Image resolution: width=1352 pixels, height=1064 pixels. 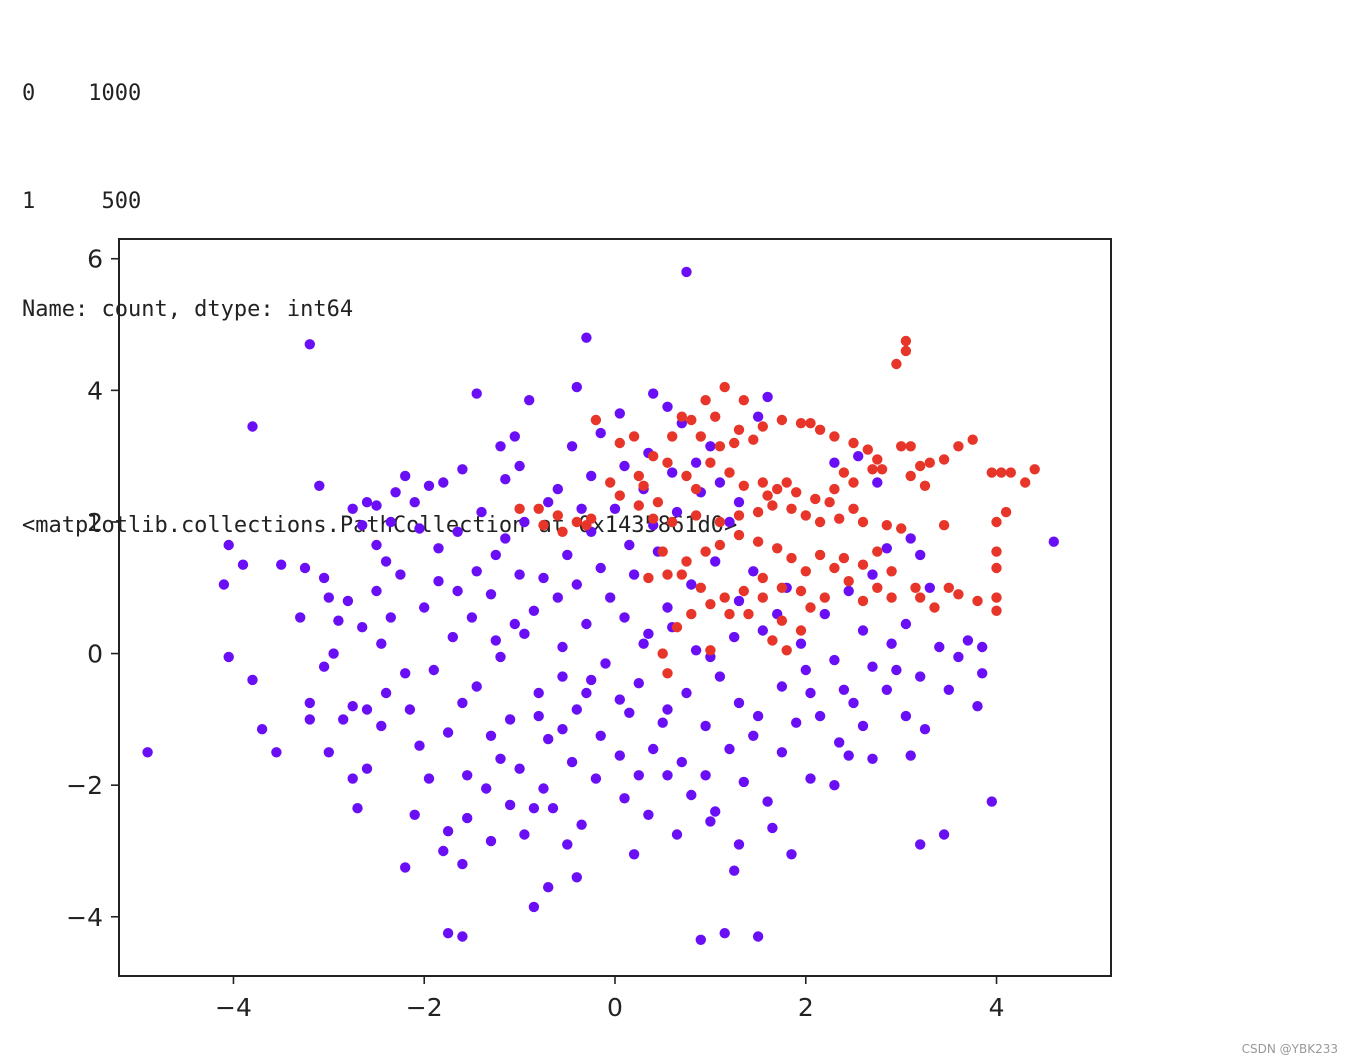 I want to click on y-tick-label: 0, so click(x=95, y=654).